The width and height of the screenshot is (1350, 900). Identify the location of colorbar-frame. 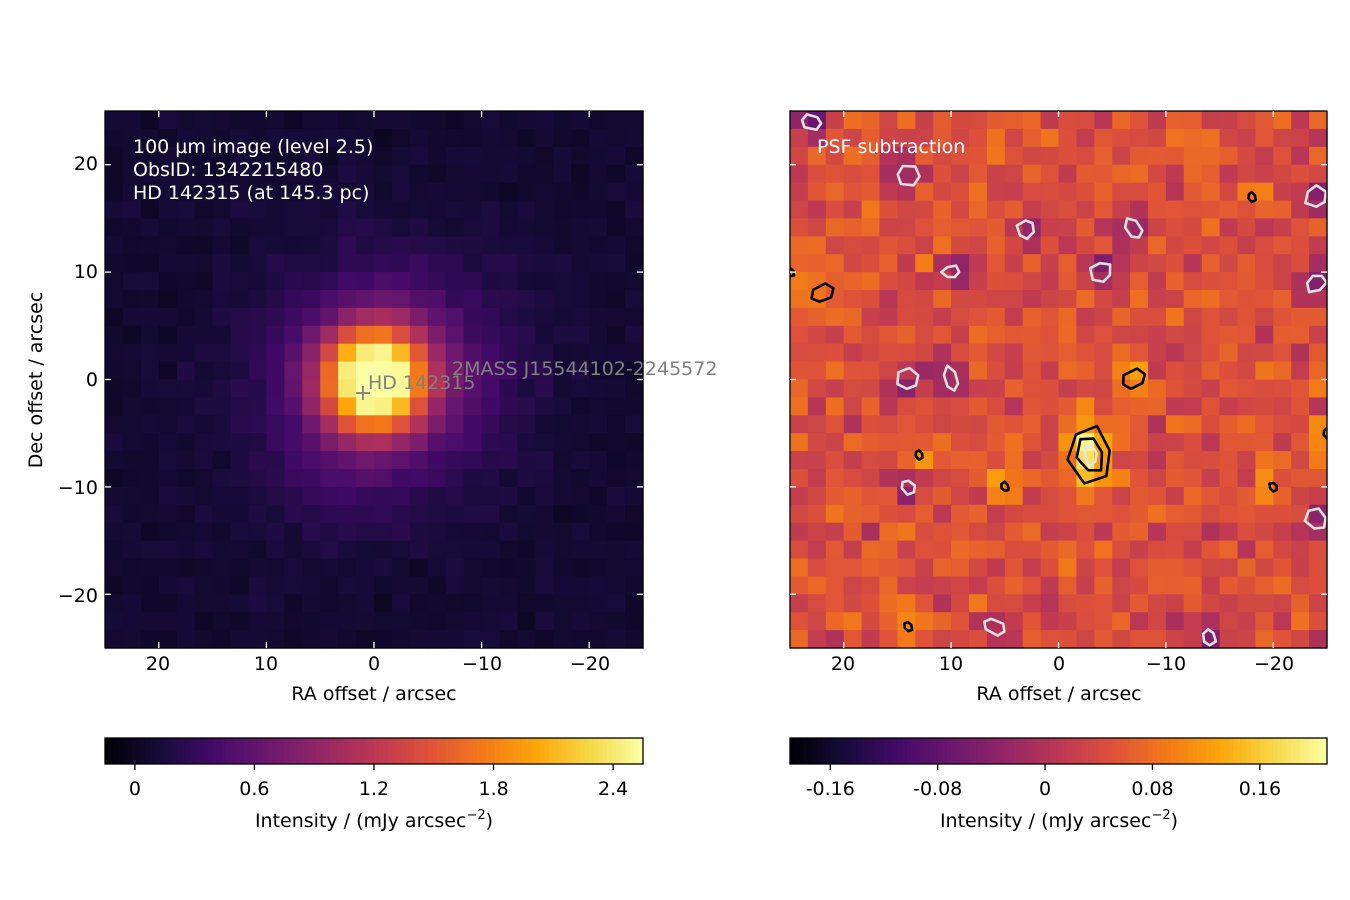
(1058, 751).